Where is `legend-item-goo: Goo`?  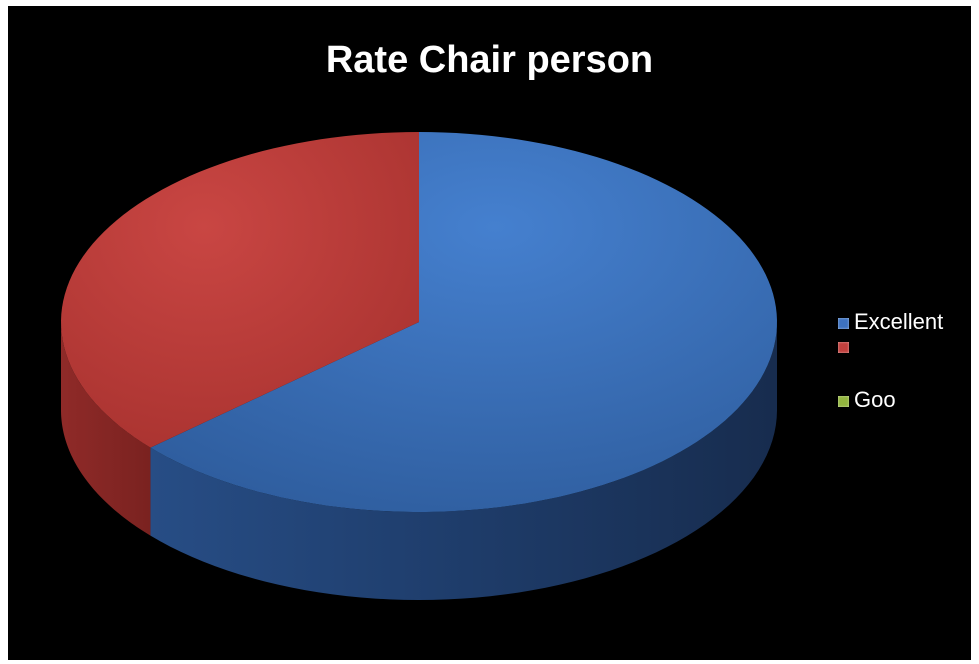
legend-item-goo: Goo is located at coordinates (903, 400).